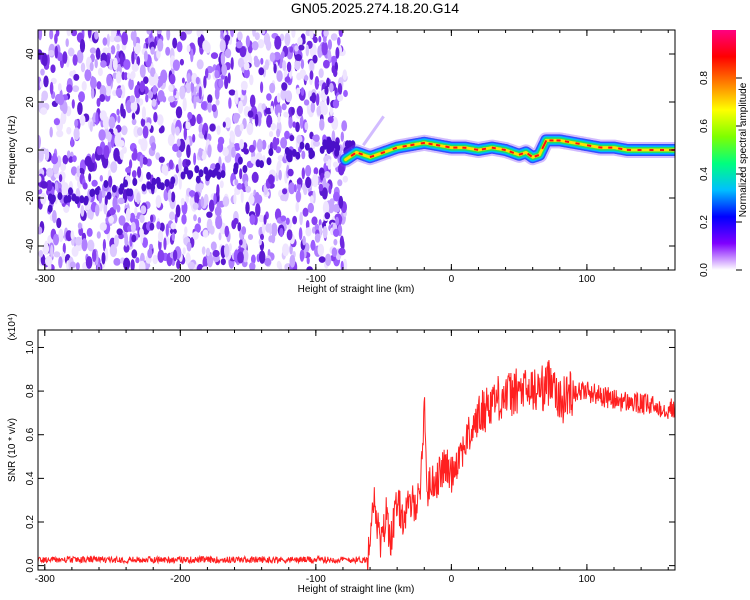 The height and width of the screenshot is (600, 750). What do you see at coordinates (45, 279) in the screenshot?
I see `x-tick-label: -300` at bounding box center [45, 279].